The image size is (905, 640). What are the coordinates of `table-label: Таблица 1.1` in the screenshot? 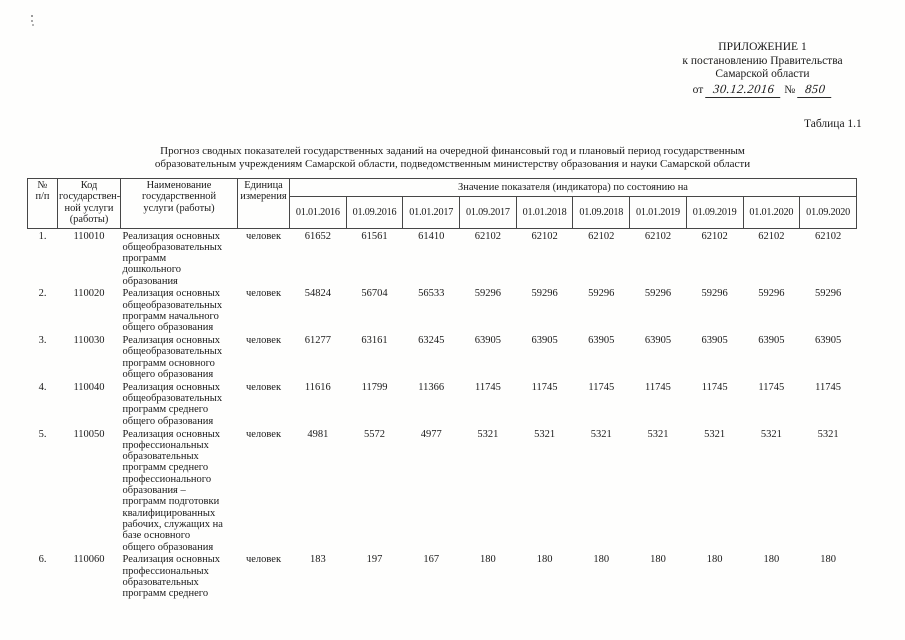 It's located at (833, 124).